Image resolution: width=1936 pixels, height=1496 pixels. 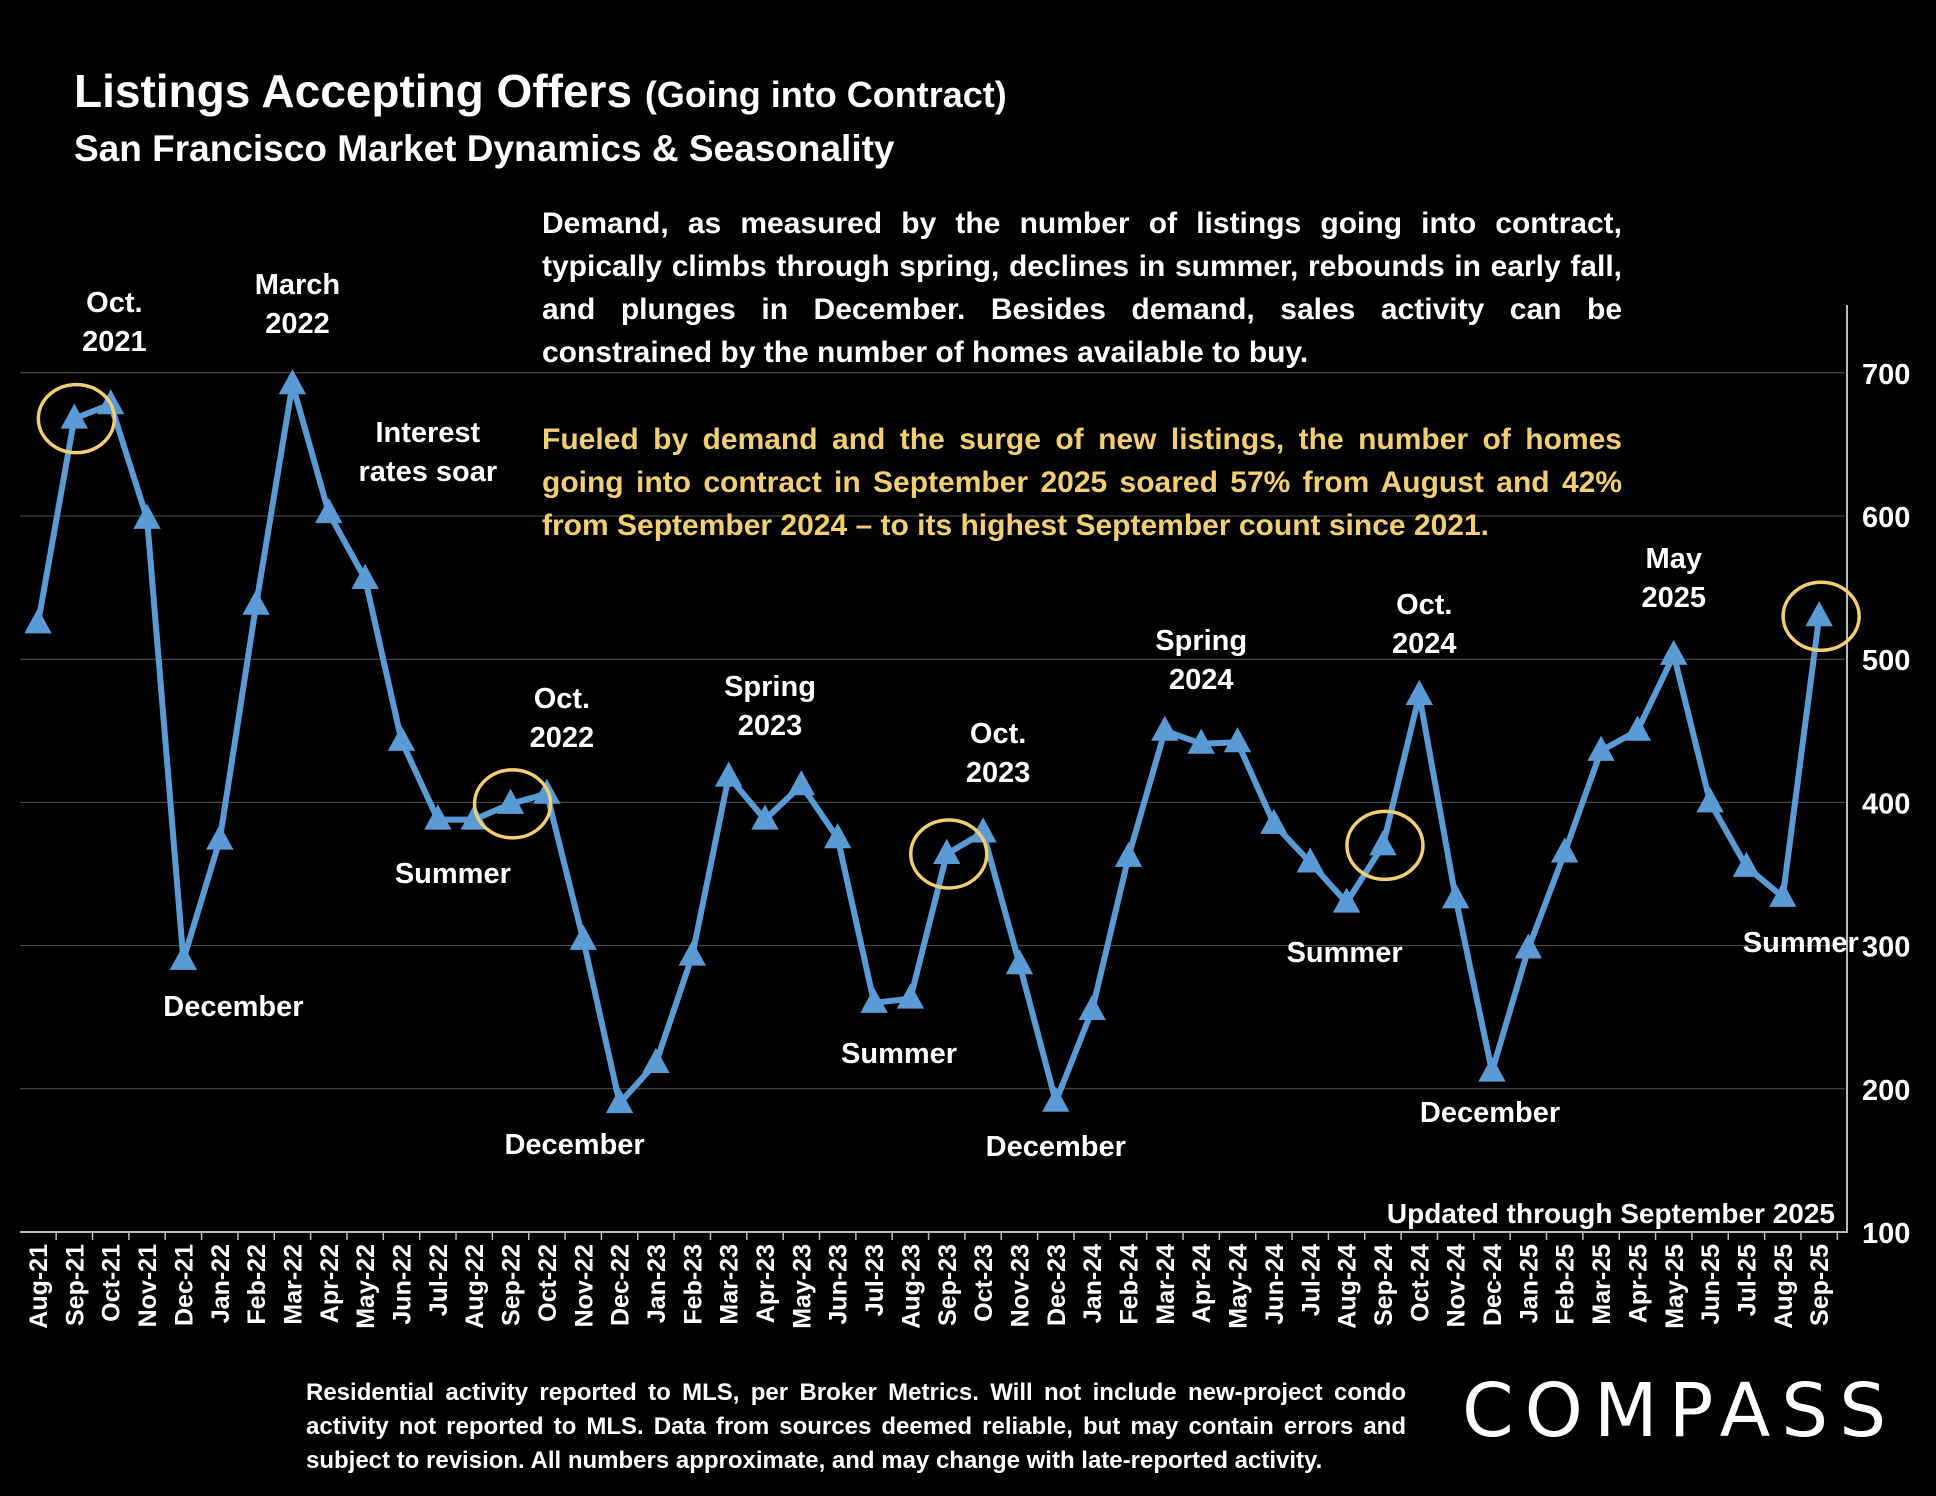 What do you see at coordinates (1886, 948) in the screenshot?
I see `y-tick-label: 300` at bounding box center [1886, 948].